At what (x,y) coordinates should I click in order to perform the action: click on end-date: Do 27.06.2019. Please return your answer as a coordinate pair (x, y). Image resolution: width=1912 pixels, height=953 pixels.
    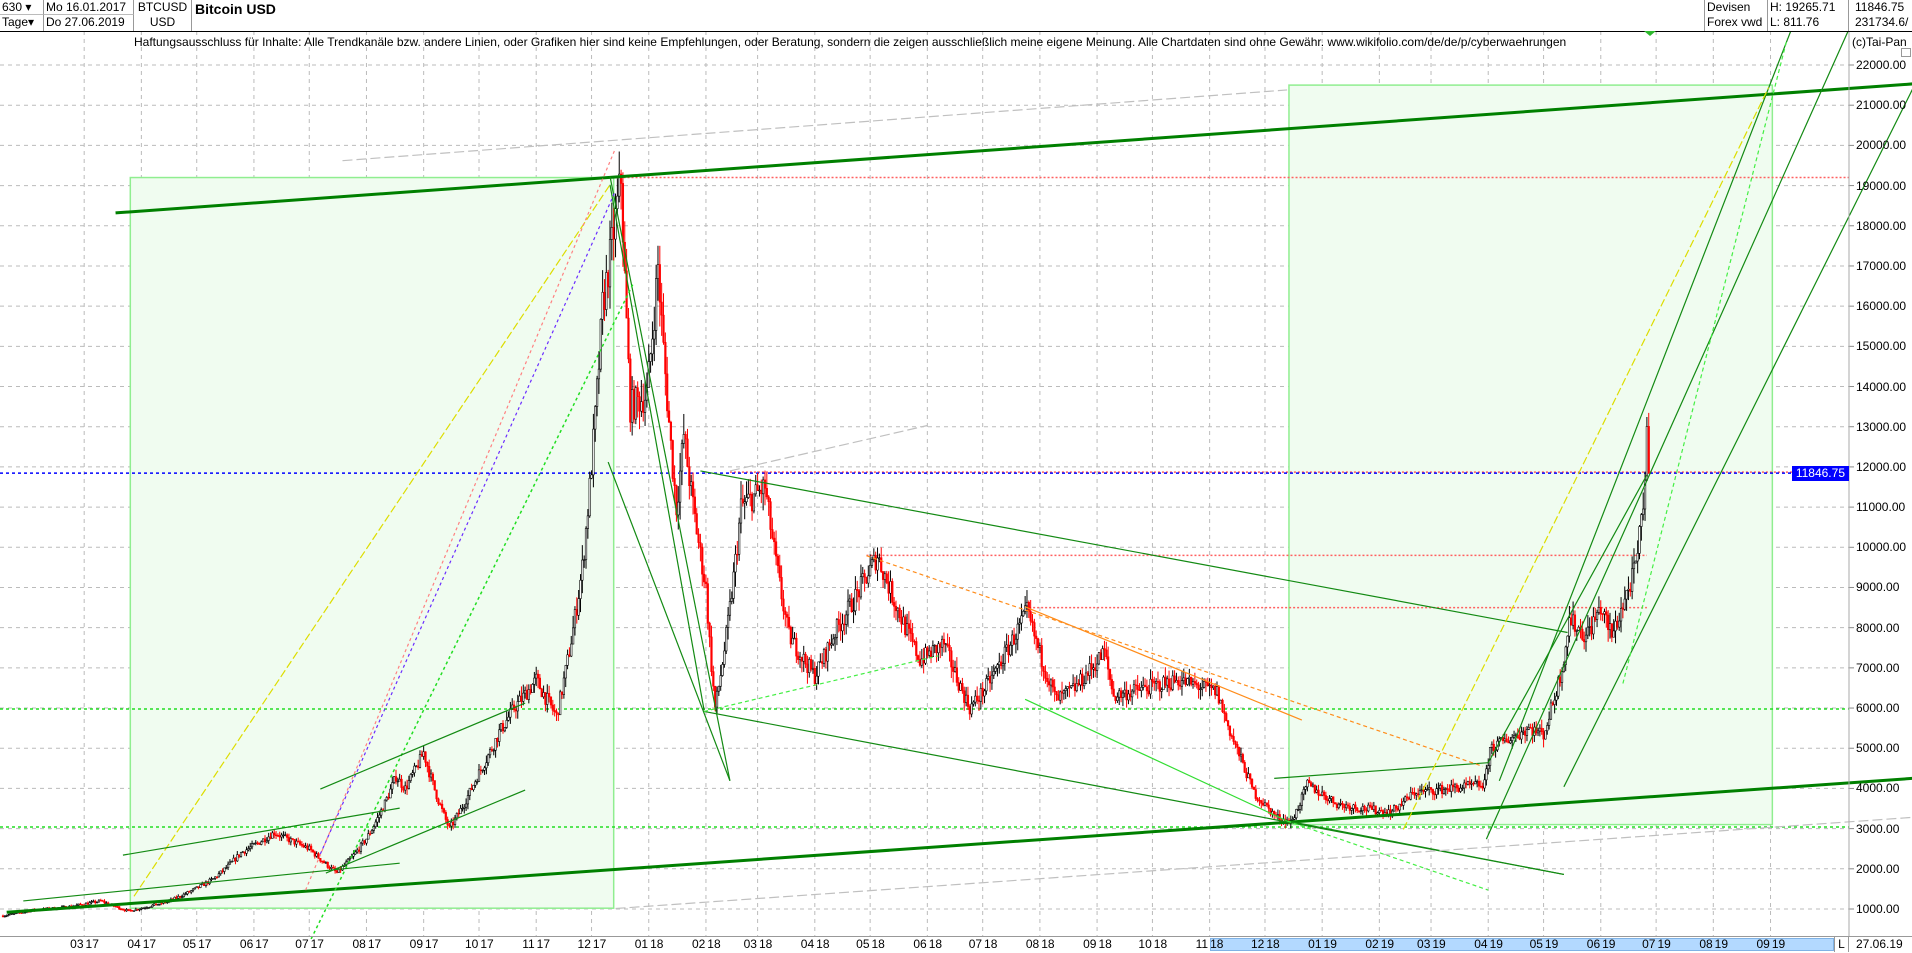
    Looking at the image, I should click on (89, 23).